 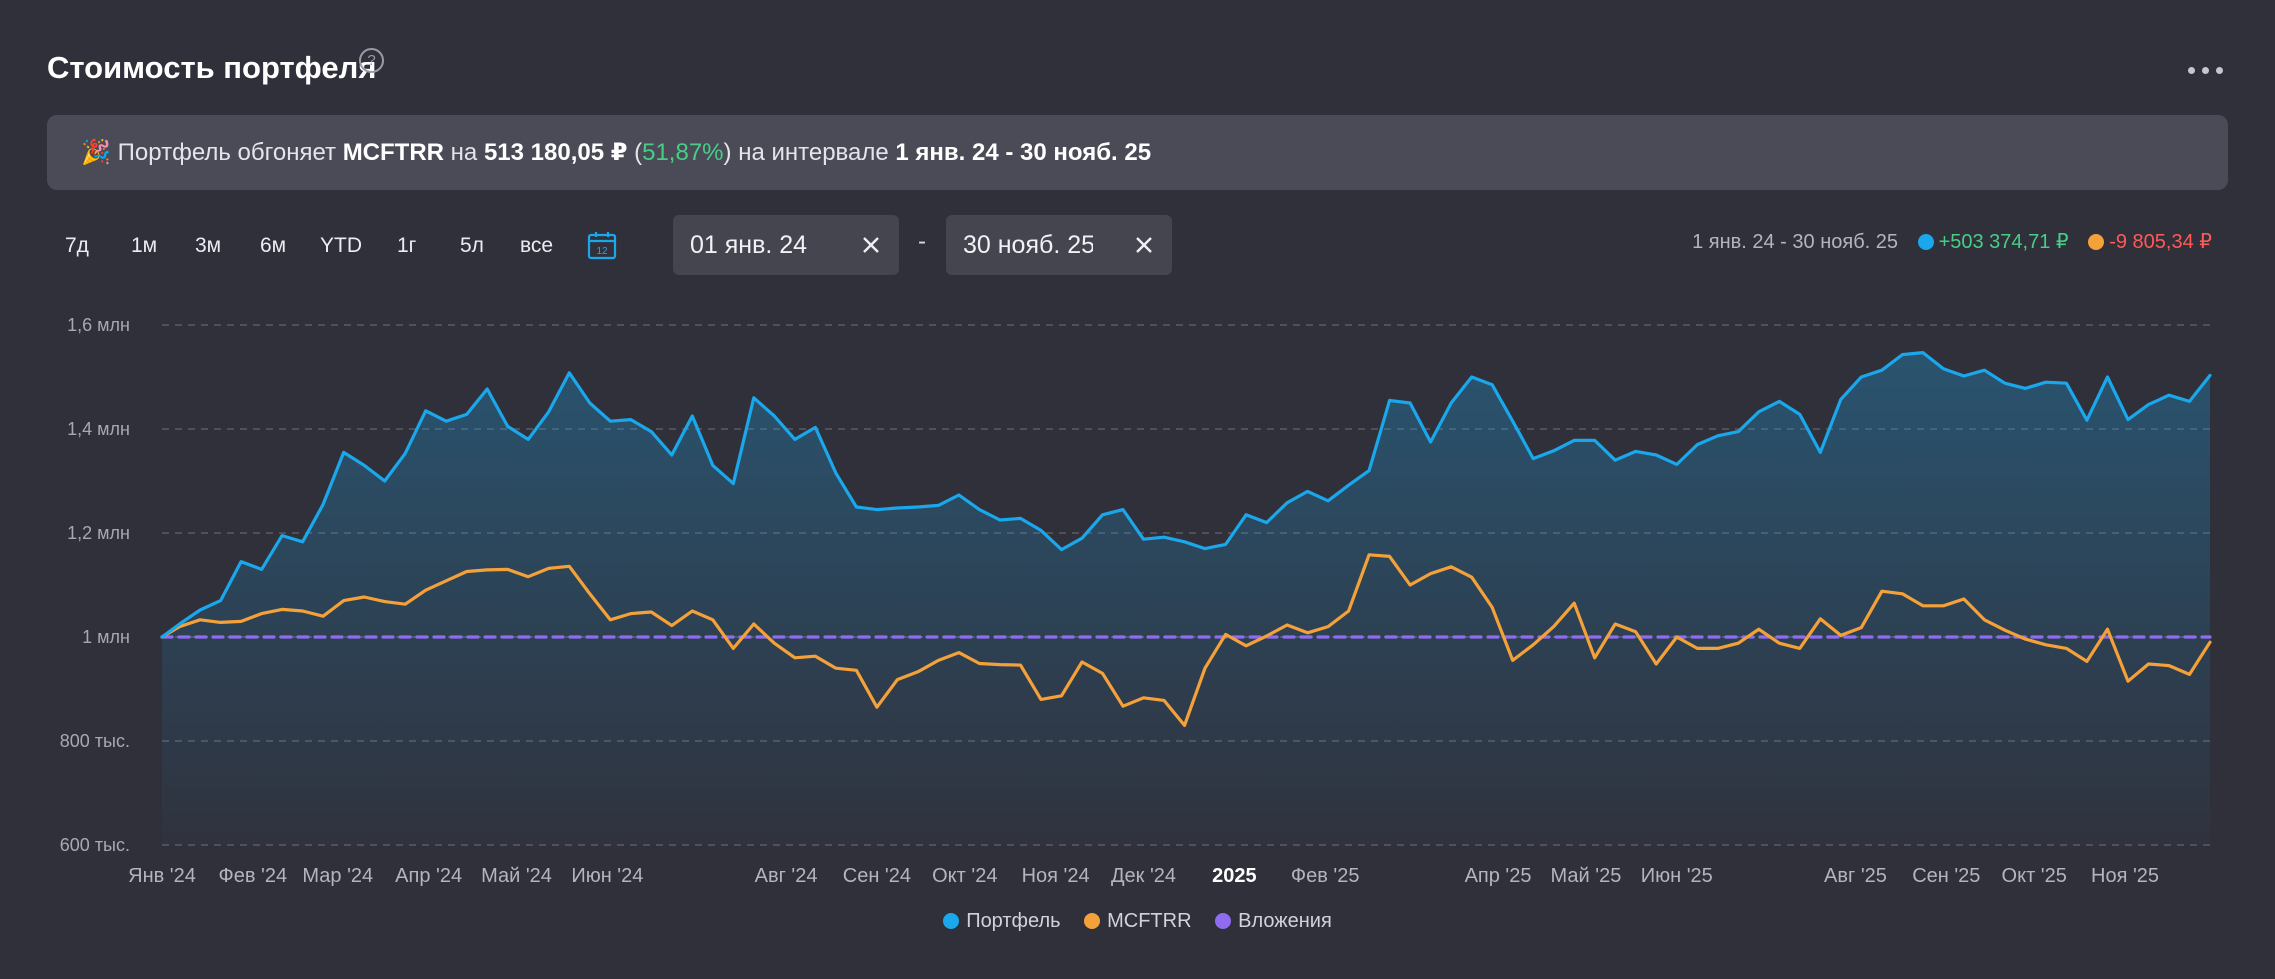 I want to click on date-from-input, so click(x=755, y=245).